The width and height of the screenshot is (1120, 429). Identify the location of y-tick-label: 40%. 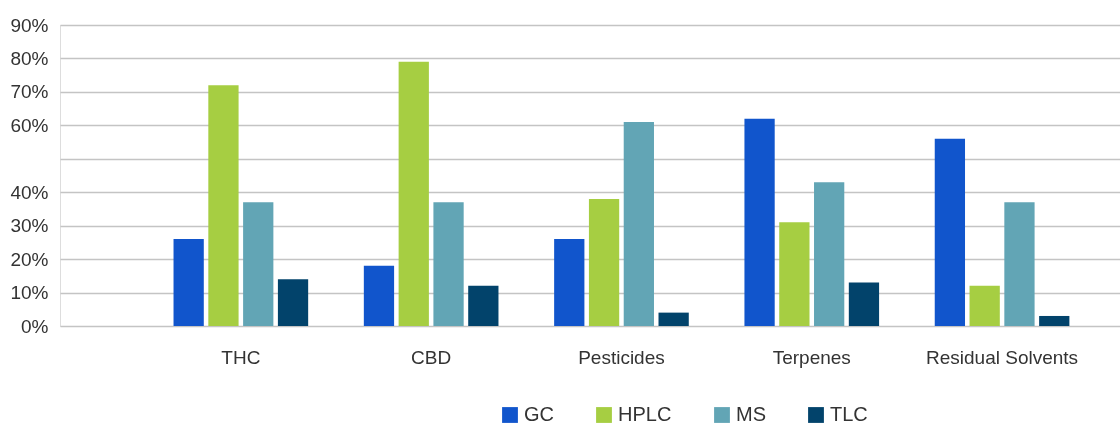
(29, 192).